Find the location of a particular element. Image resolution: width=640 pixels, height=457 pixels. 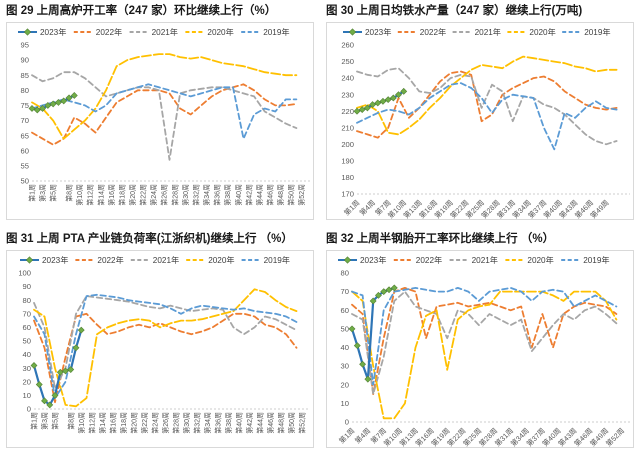

y-tick-label: 200 is located at coordinates (347, 144).